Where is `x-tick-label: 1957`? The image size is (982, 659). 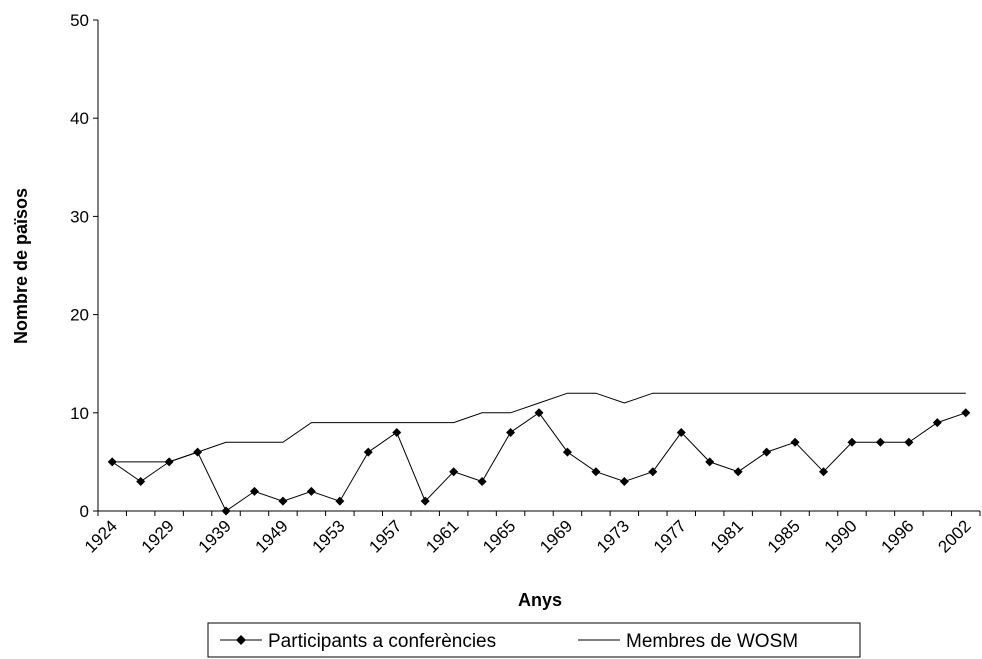
x-tick-label: 1957 is located at coordinates (385, 536).